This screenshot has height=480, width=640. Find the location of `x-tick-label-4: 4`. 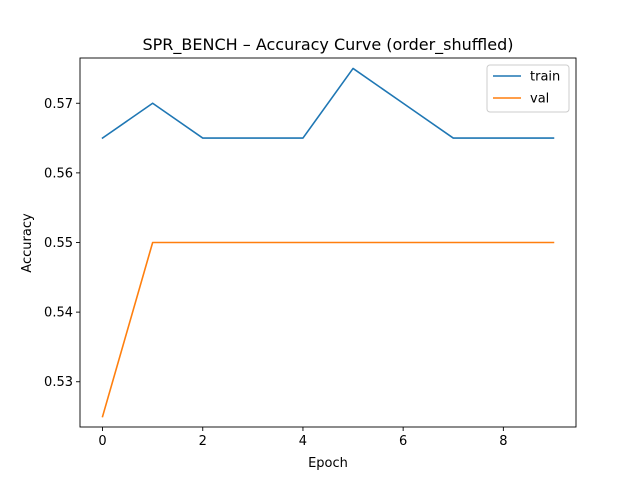

x-tick-label-4: 4 is located at coordinates (303, 441).